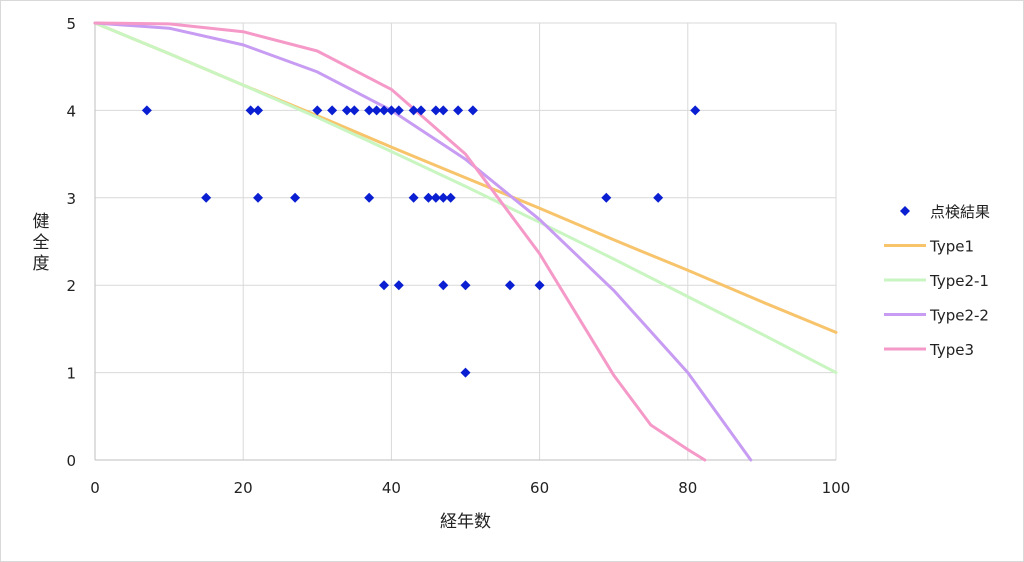 The width and height of the screenshot is (1024, 562). I want to click on x-tick-label: 20, so click(243, 488).